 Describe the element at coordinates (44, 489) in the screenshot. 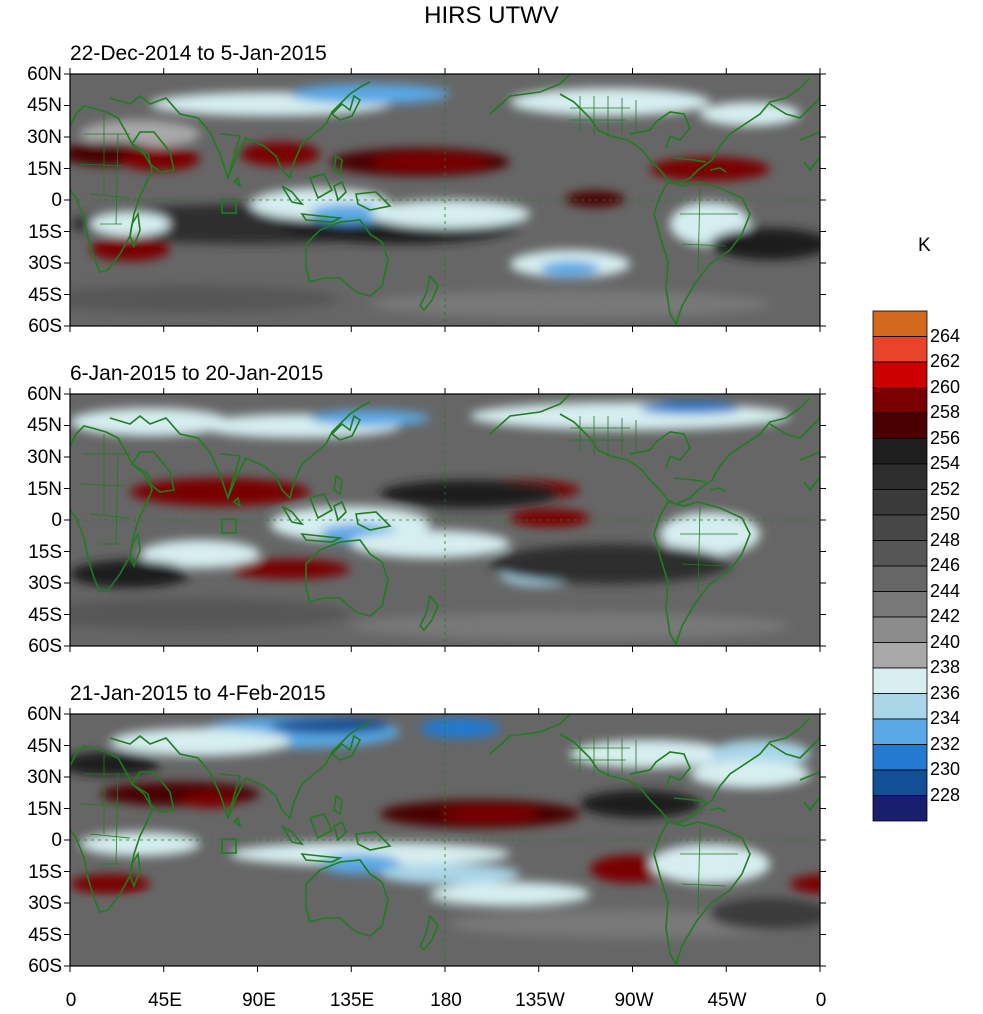

I see `lat-label: 15N` at that location.